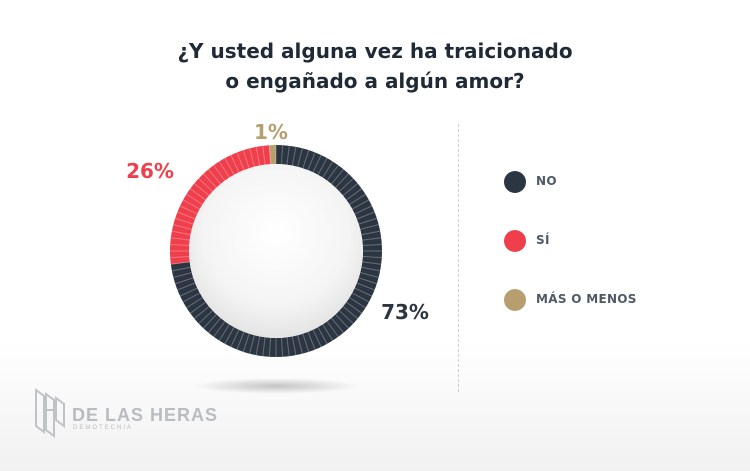  What do you see at coordinates (458, 258) in the screenshot?
I see `divider` at bounding box center [458, 258].